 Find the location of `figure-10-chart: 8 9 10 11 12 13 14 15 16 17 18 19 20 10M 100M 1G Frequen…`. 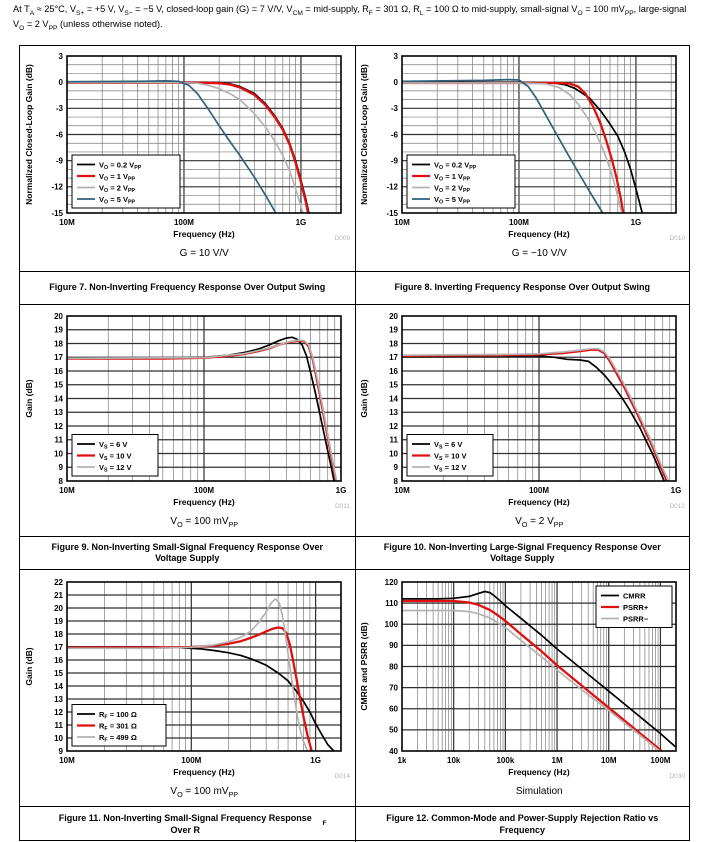

figure-10-chart: 8 9 10 11 12 13 14 15 16 17 18 19 20 10M 100M 1G Frequen… is located at coordinates (521, 420).